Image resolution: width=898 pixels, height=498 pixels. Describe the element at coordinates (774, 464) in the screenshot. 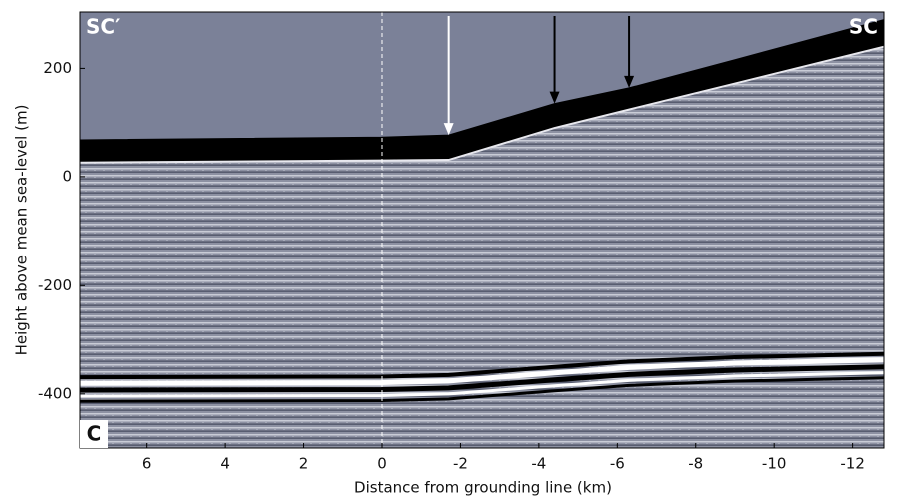

I see `x-tick-label: -10` at that location.